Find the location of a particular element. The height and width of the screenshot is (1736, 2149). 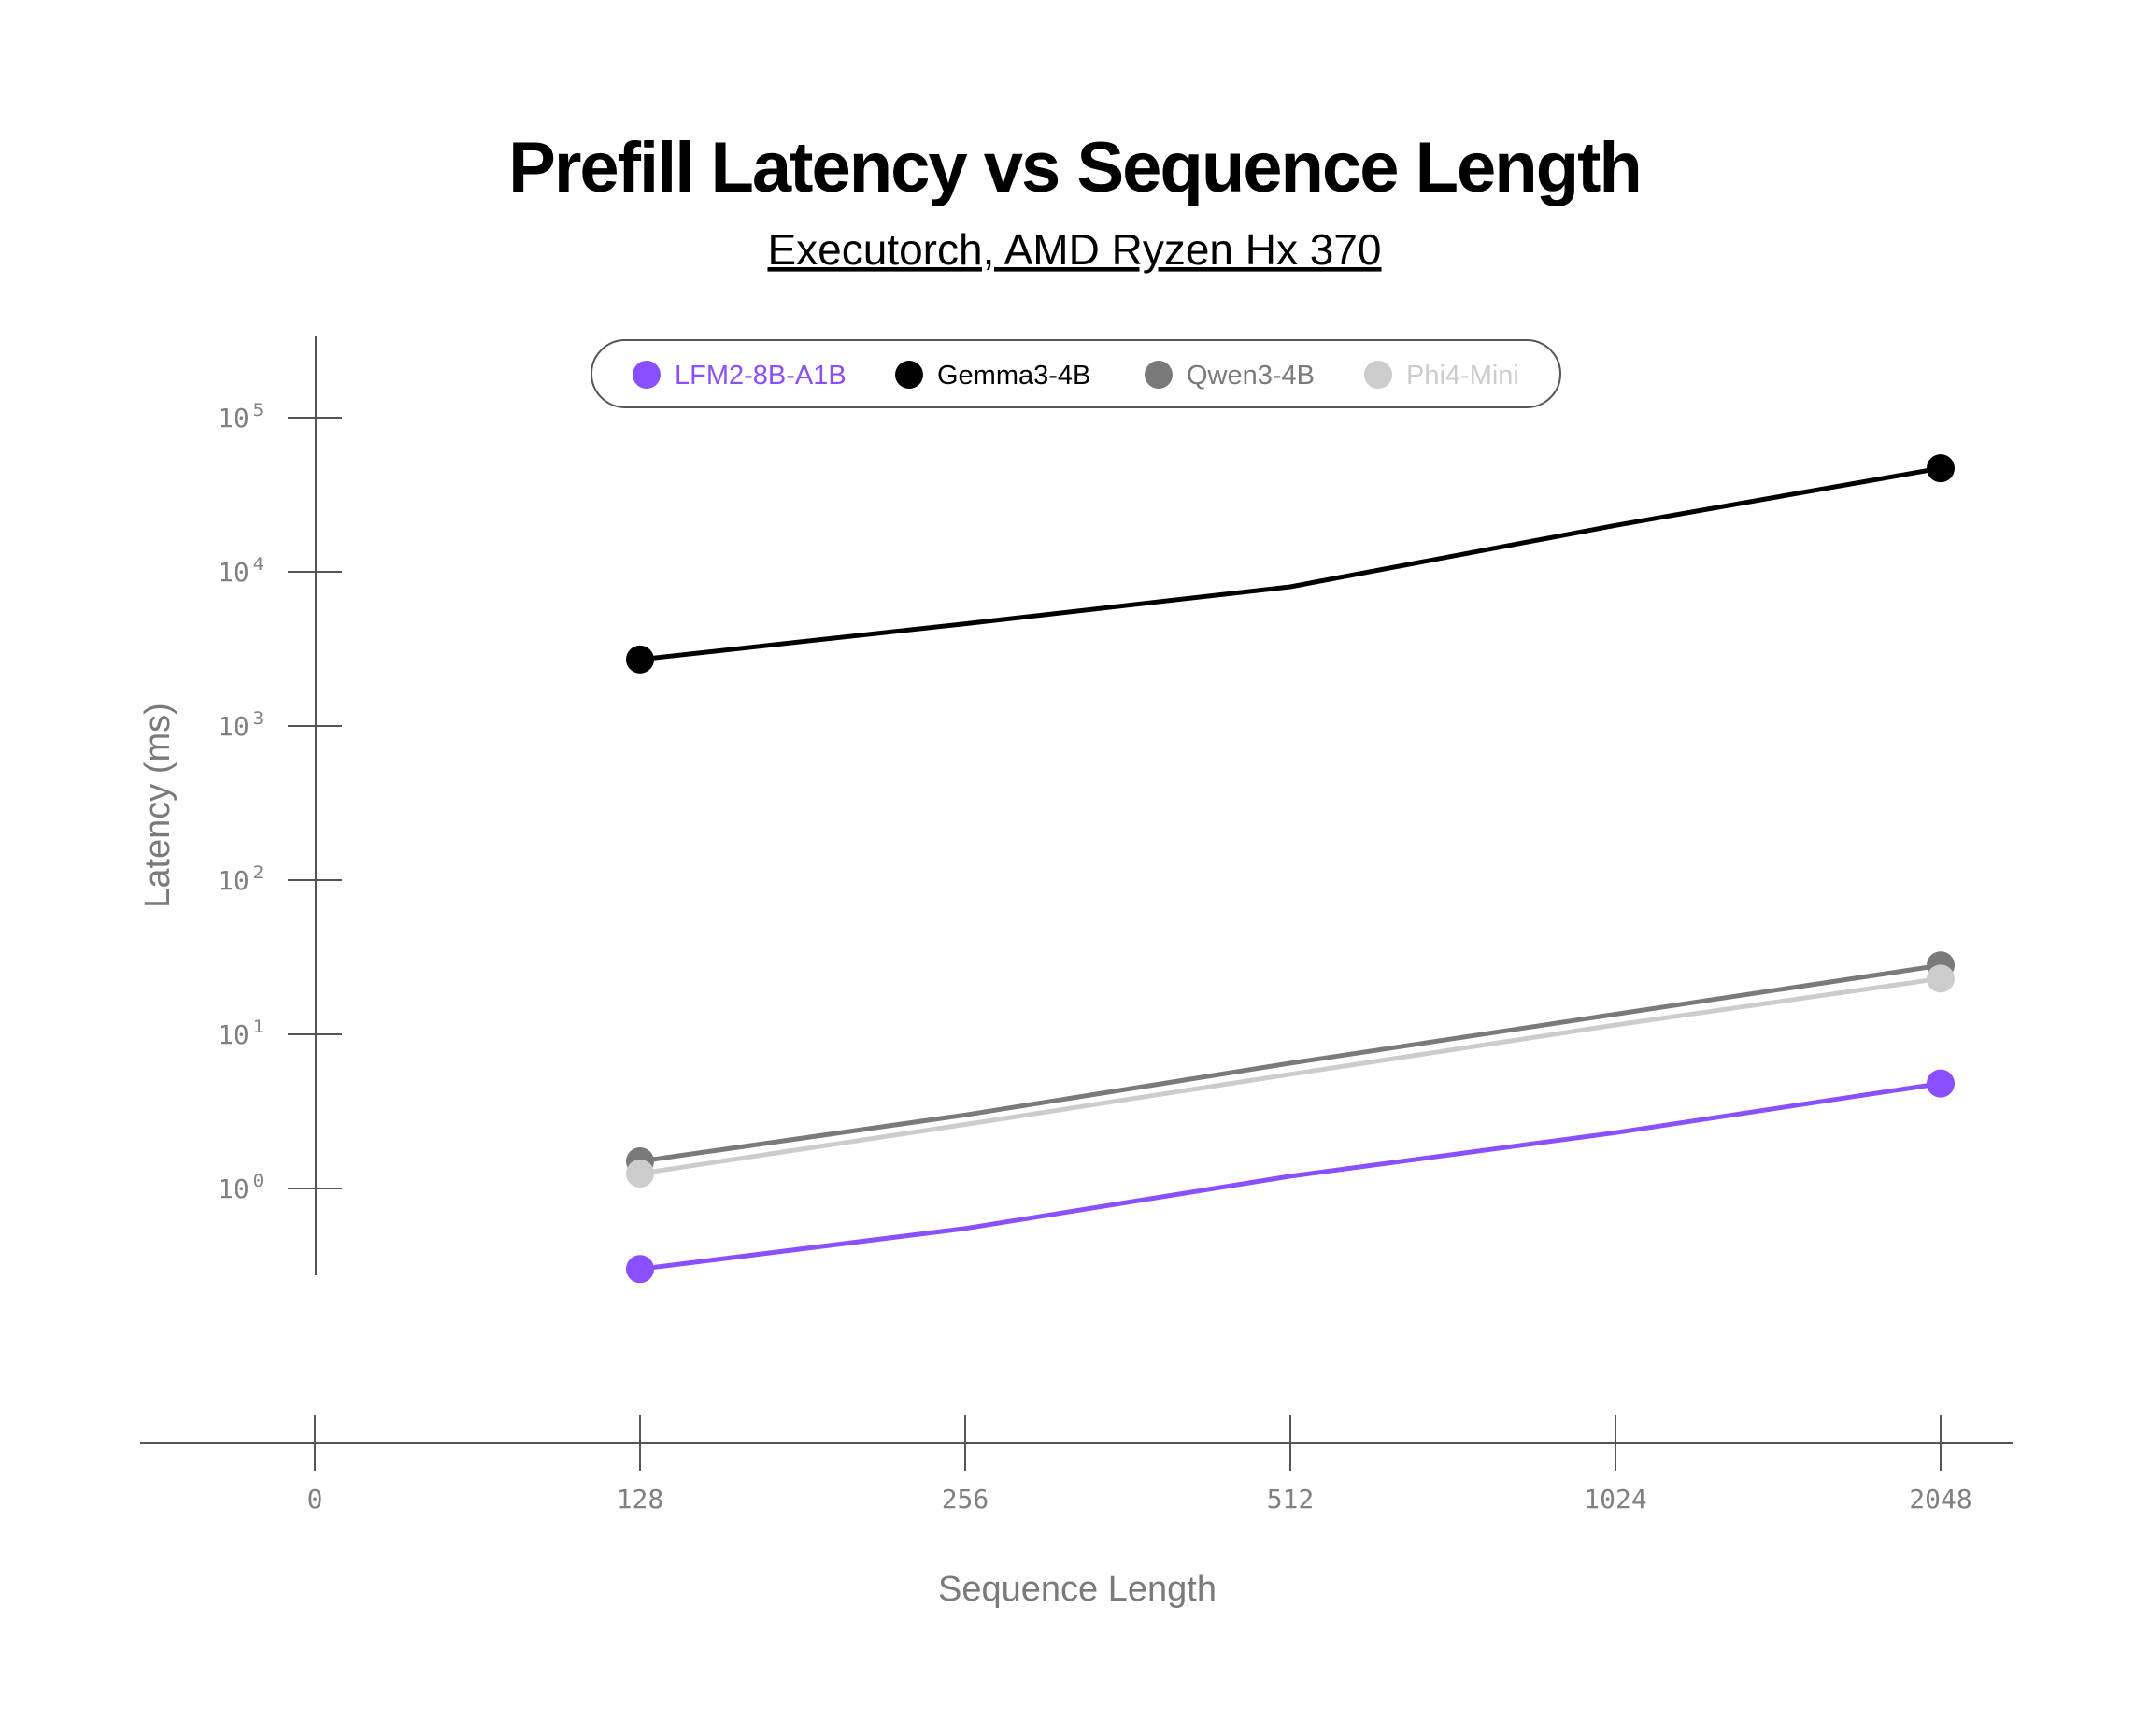

chart-subtitle: Executorch, AMD Ryzen Hx 370 is located at coordinates (1074, 249).